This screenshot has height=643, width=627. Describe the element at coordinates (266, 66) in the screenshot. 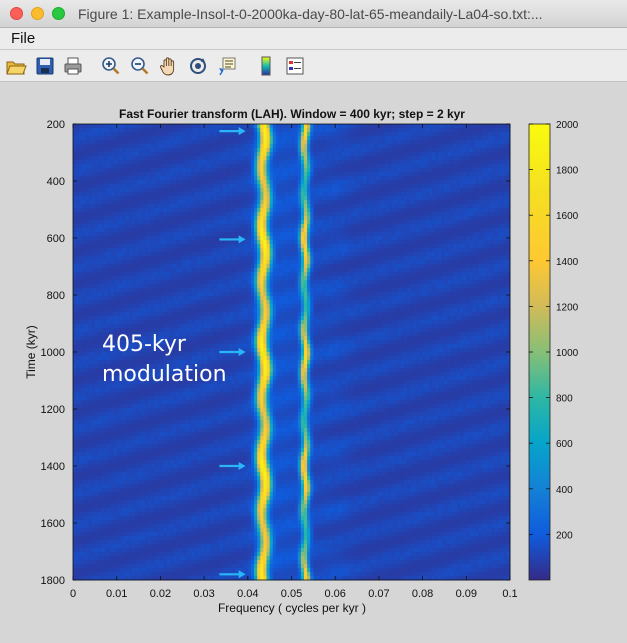

I see `colorbar-icon` at that location.